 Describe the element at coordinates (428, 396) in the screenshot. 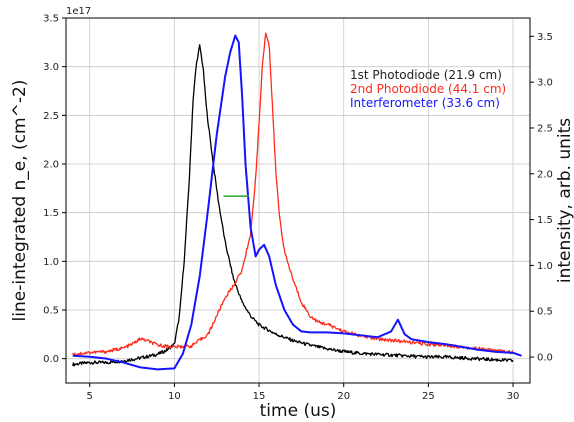

I see `x-tick-label: 25` at that location.